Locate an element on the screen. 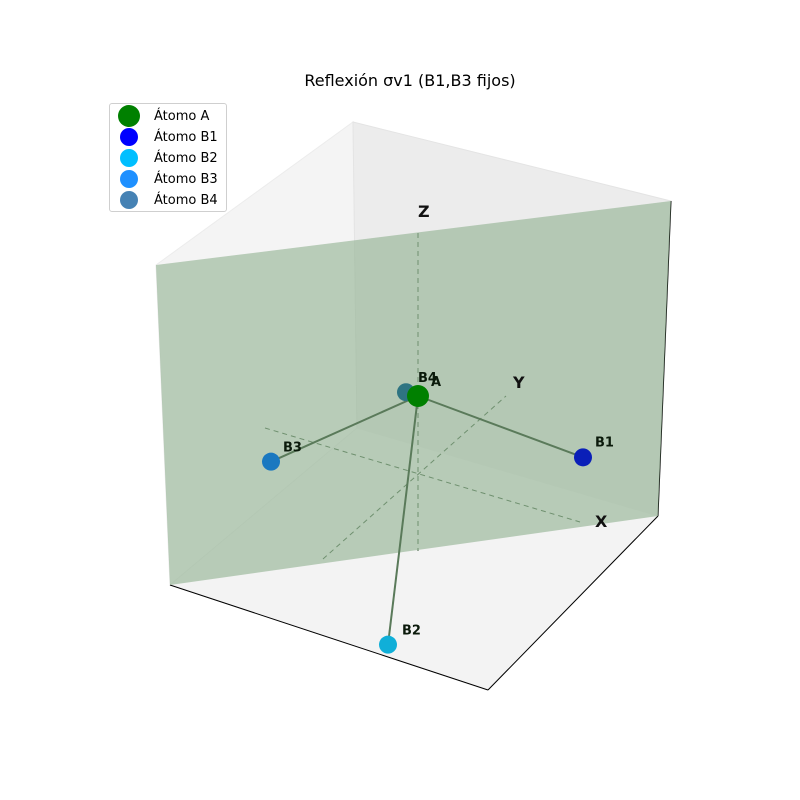 This screenshot has width=800, height=800. z-axis-label: Z is located at coordinates (424, 211).